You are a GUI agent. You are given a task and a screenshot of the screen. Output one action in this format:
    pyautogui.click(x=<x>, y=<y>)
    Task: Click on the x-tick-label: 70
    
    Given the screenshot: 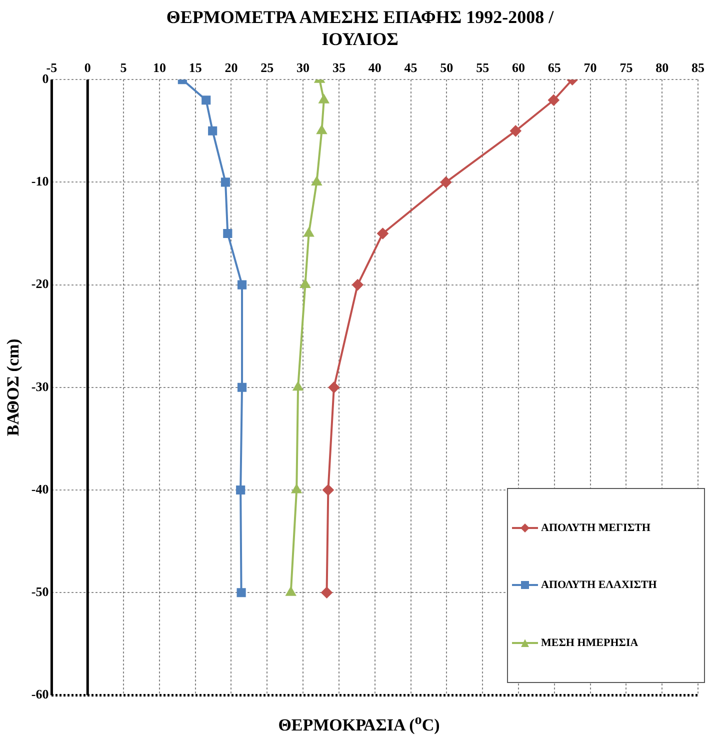 What is the action you would take?
    pyautogui.click(x=590, y=68)
    